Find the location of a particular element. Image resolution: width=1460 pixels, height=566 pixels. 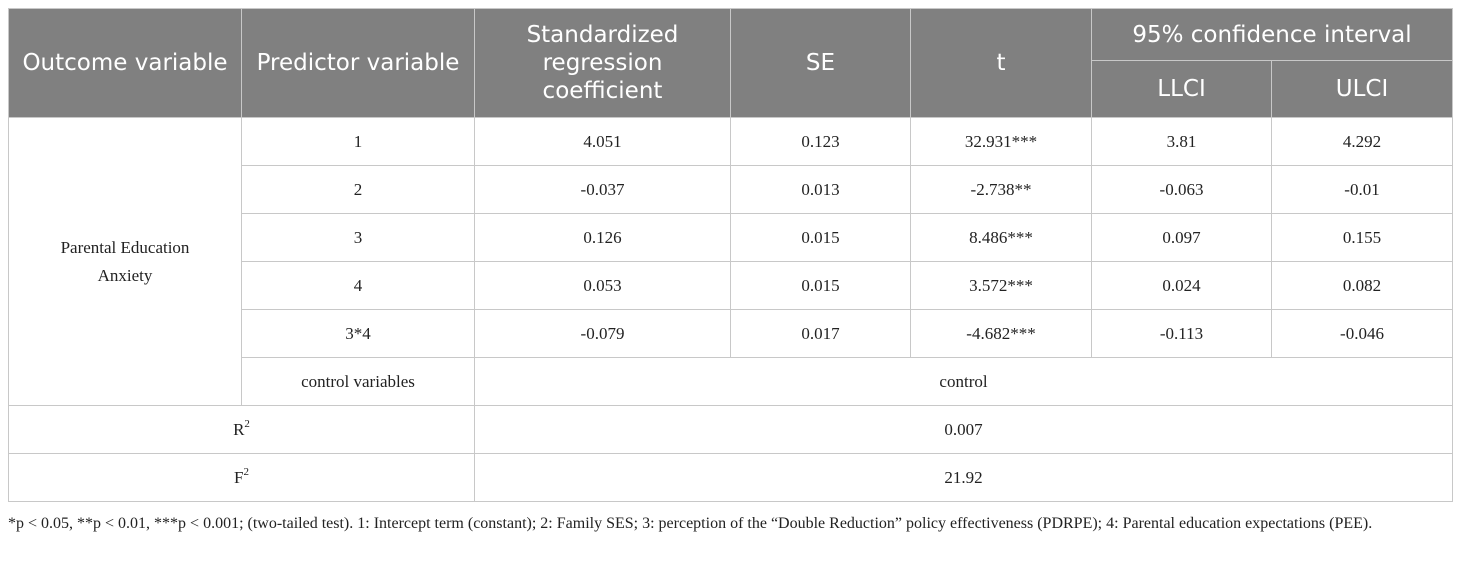

coef-cell: 4.051 is located at coordinates (602, 141).